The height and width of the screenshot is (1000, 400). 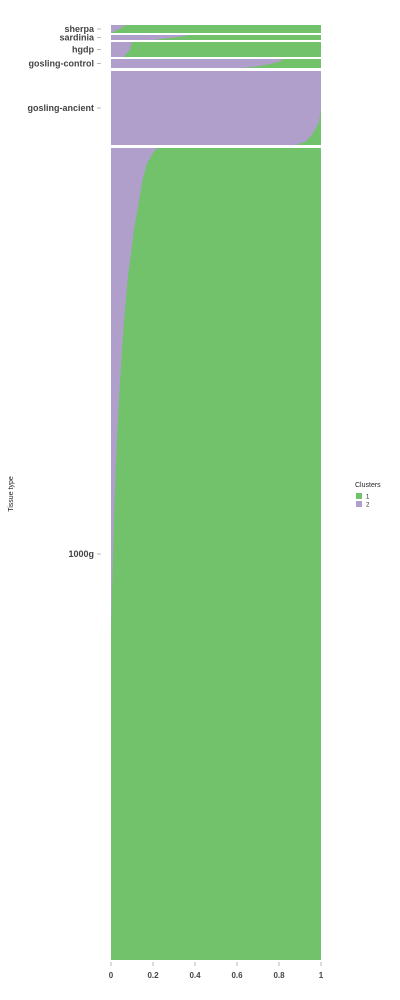 I want to click on legend-label-1: 1, so click(x=368, y=497).